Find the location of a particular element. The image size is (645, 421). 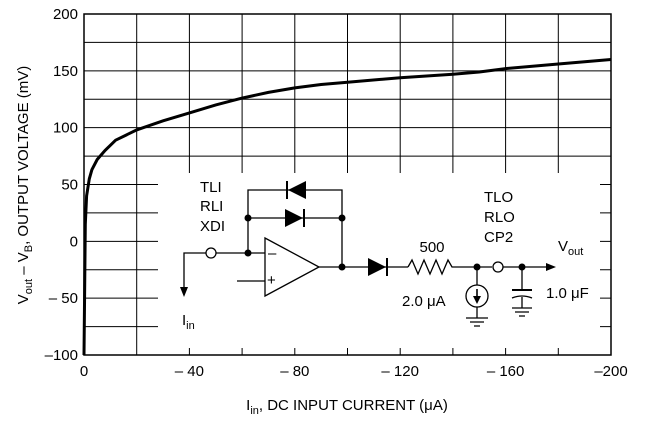

y-tick-label: 50 is located at coordinates (69, 185).